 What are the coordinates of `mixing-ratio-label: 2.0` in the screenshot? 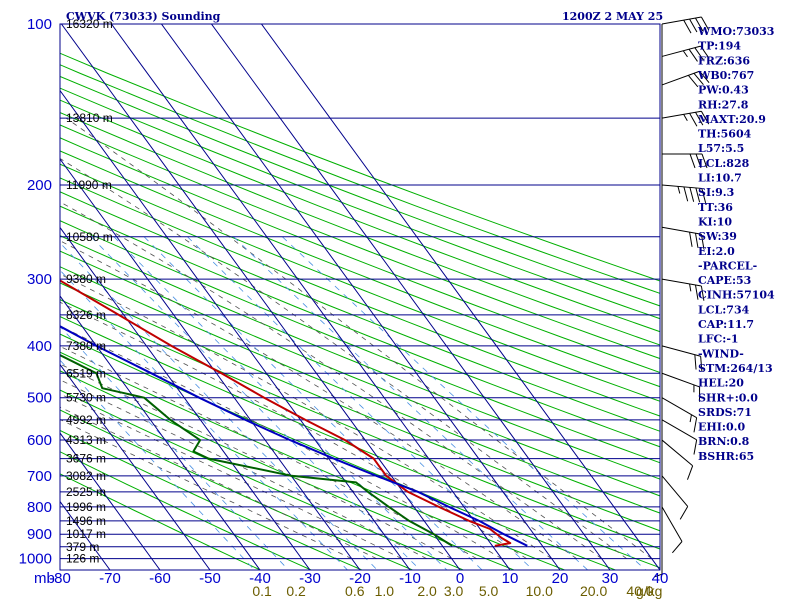 It's located at (427, 591).